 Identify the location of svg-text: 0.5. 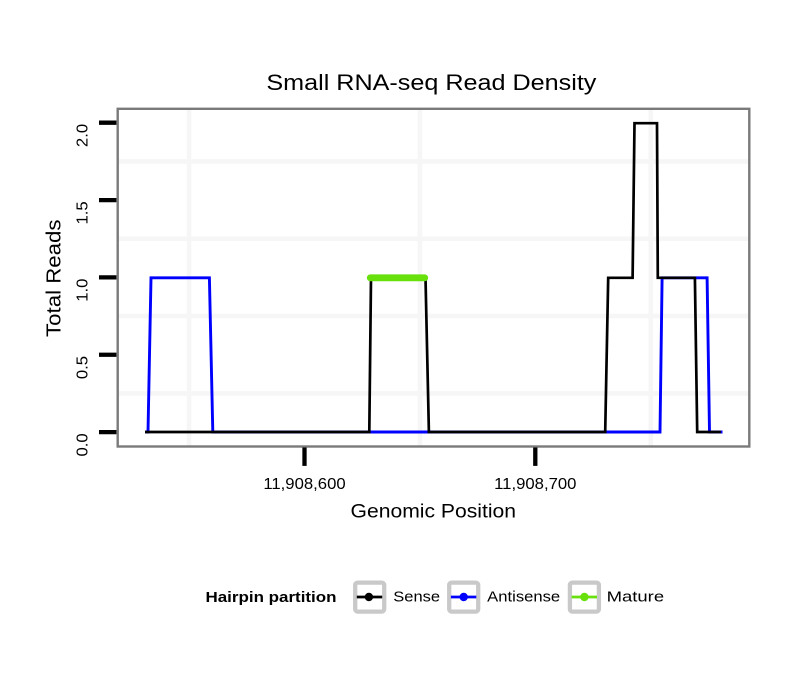
(83, 367).